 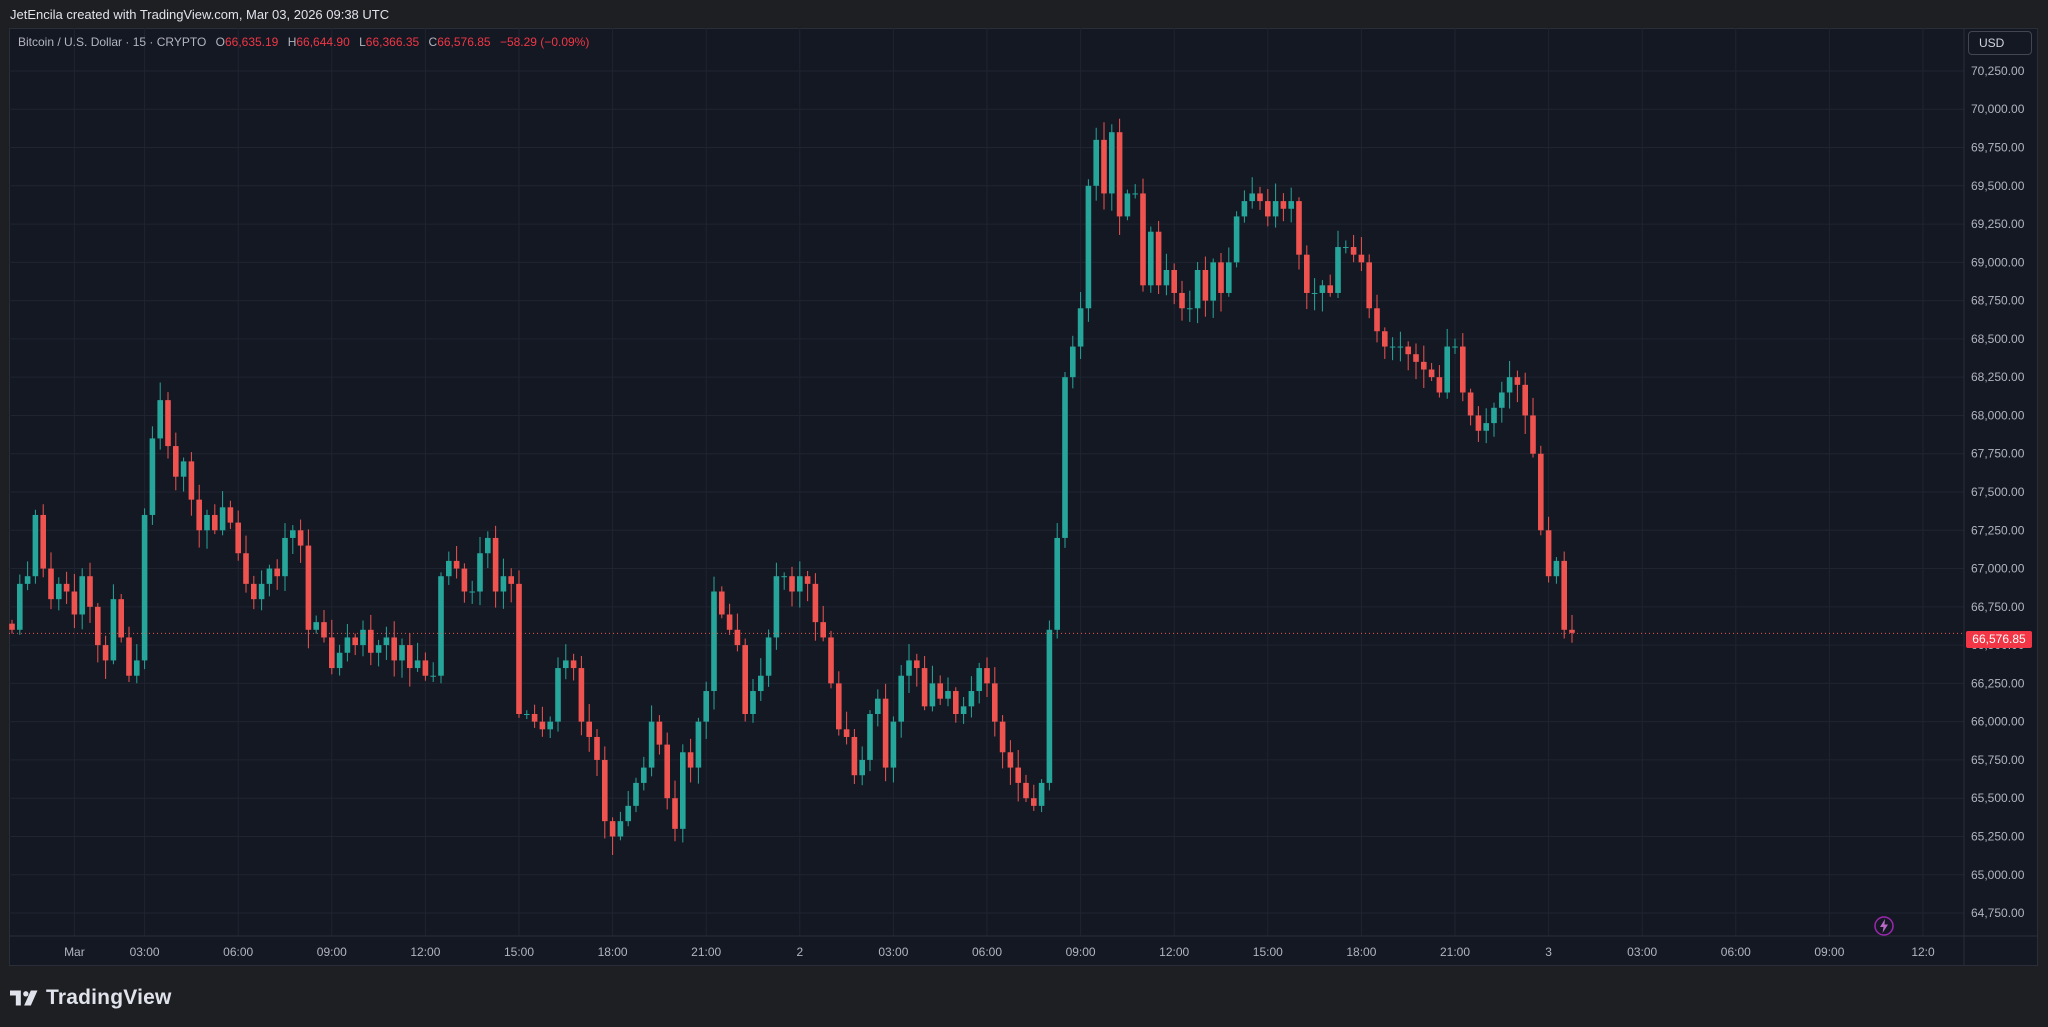 What do you see at coordinates (220, 42) in the screenshot?
I see `open-label: O` at bounding box center [220, 42].